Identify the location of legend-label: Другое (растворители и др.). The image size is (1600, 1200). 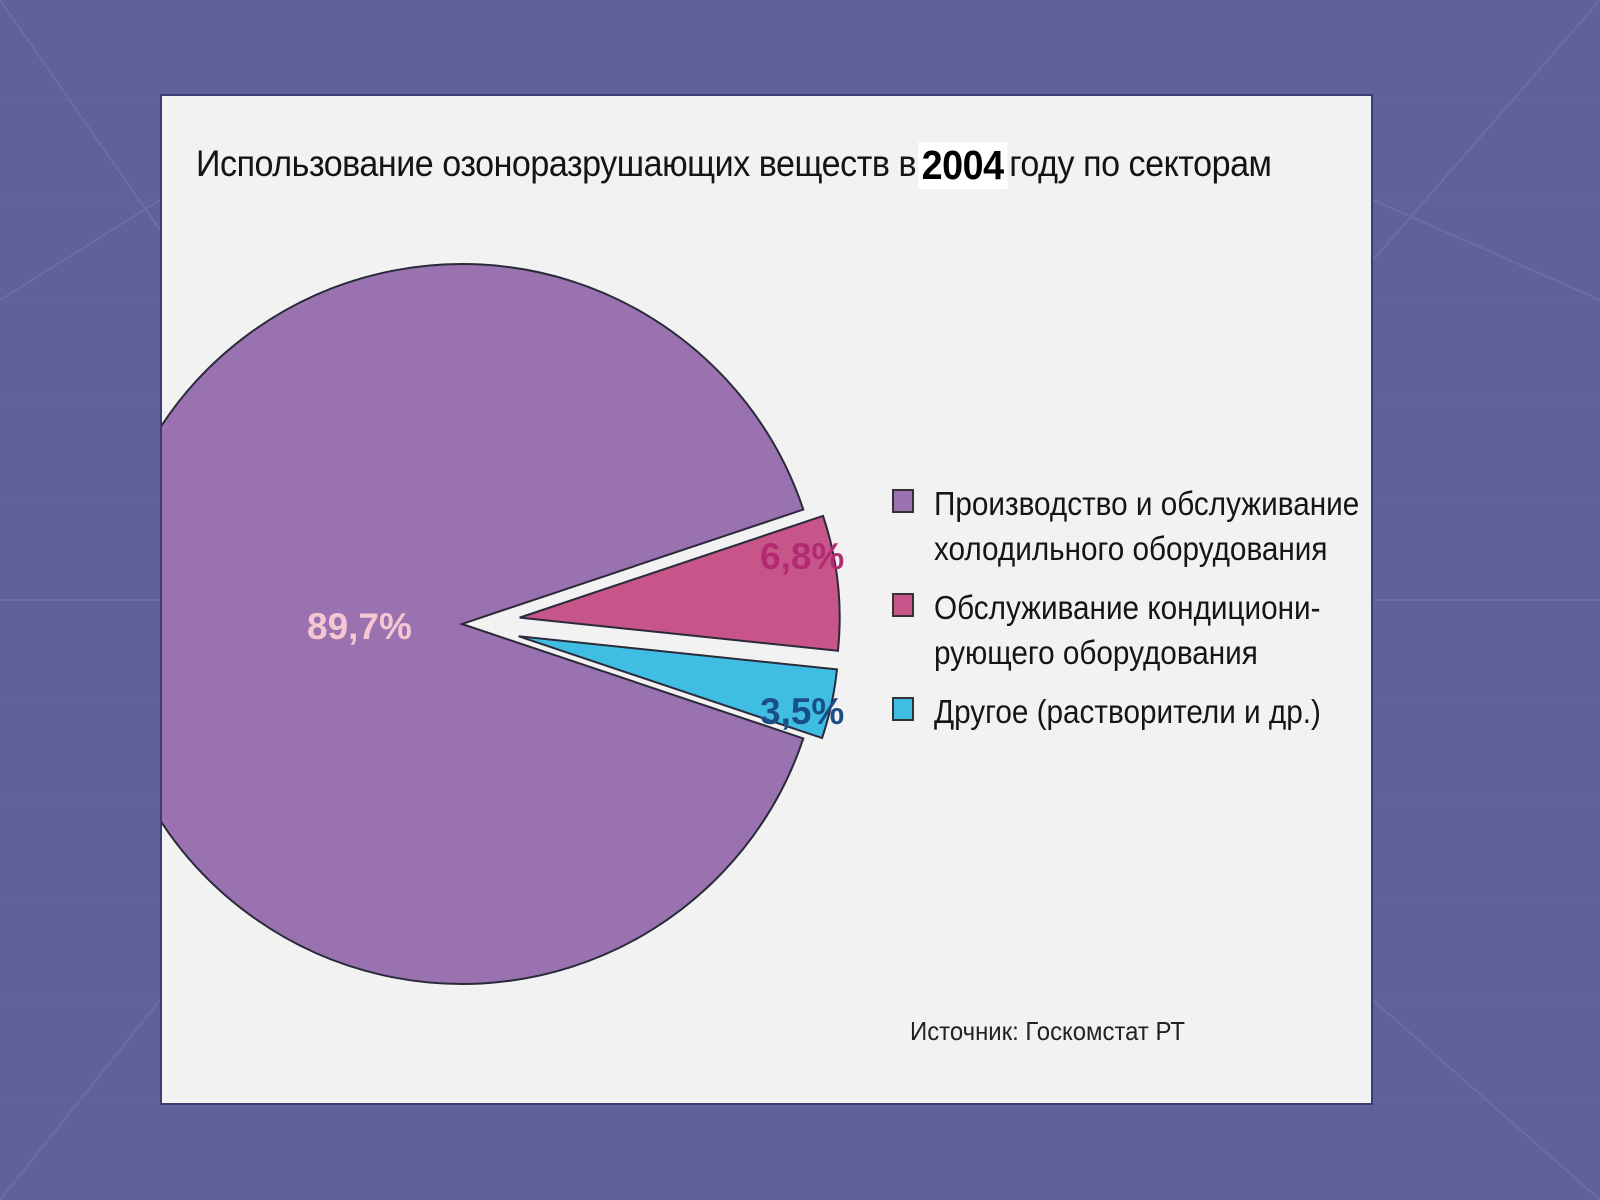
(1127, 711).